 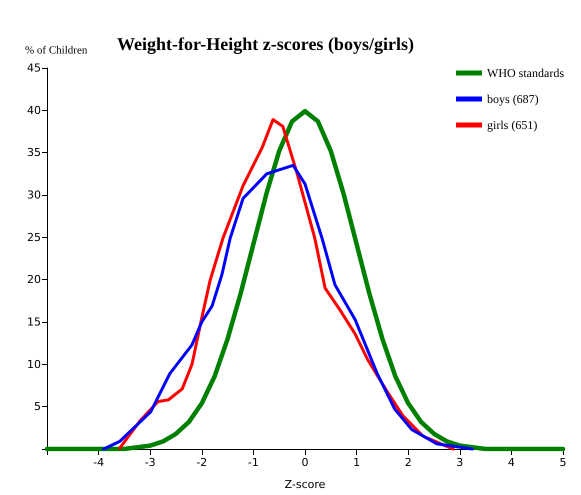 I want to click on x-tick-label: 5, so click(x=563, y=462).